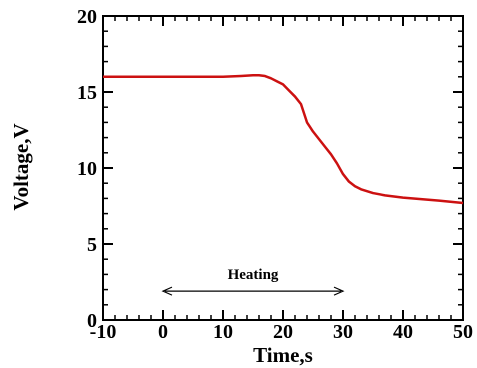 The width and height of the screenshot is (477, 368). I want to click on y-tick-label: 15, so click(87, 93).